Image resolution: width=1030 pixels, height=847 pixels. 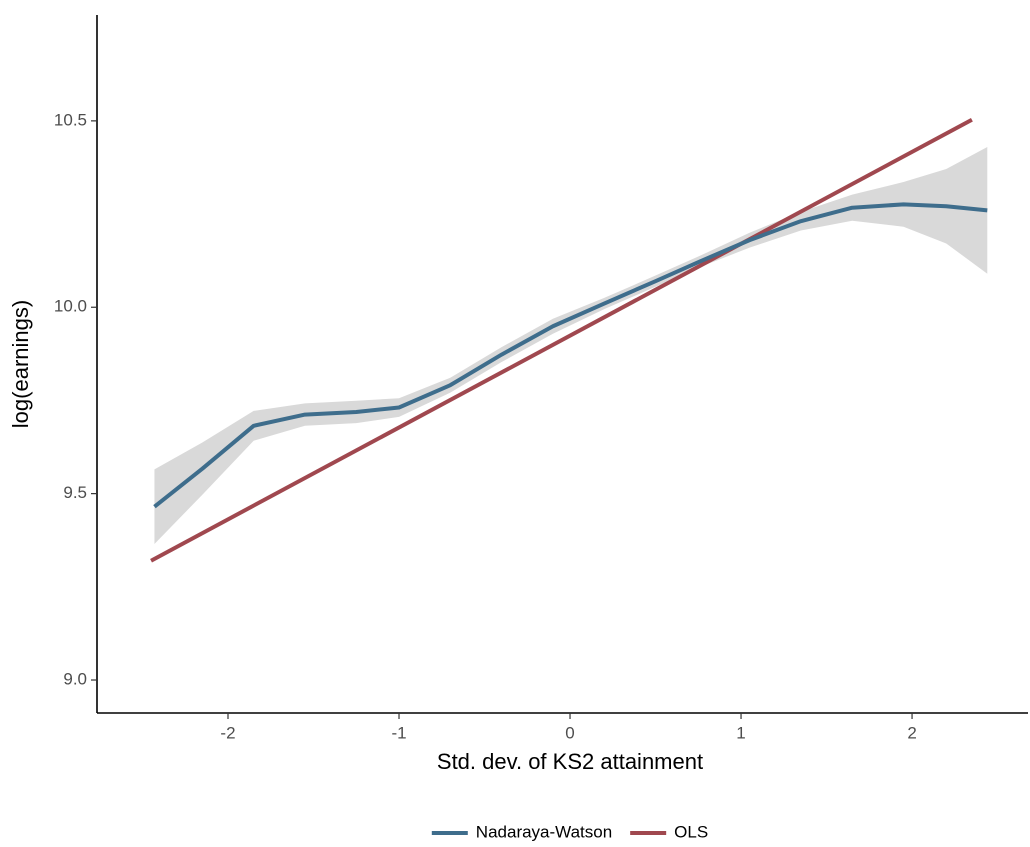 What do you see at coordinates (740, 732) in the screenshot?
I see `x-tick-label: 1` at bounding box center [740, 732].